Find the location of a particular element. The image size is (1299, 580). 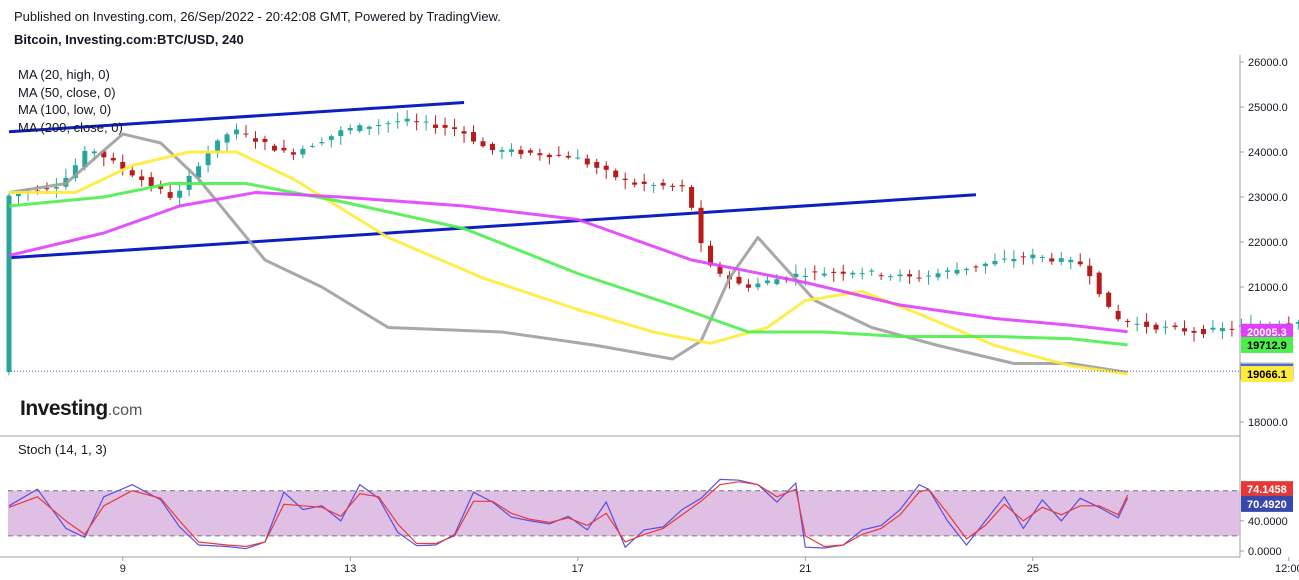

stoch-d-line is located at coordinates (568, 514).